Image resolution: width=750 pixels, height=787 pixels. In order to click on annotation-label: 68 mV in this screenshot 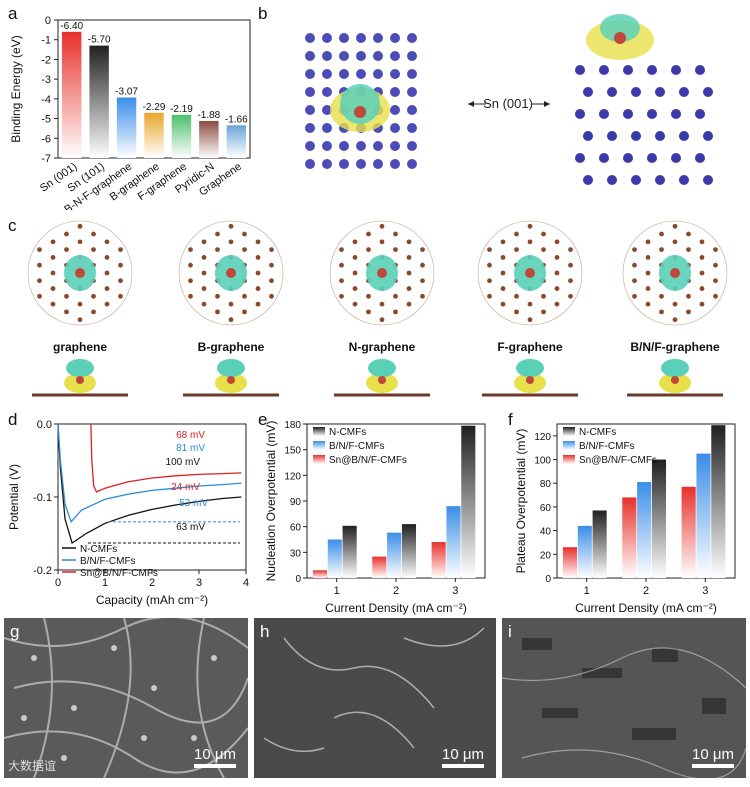, I will do `click(190, 435)`.